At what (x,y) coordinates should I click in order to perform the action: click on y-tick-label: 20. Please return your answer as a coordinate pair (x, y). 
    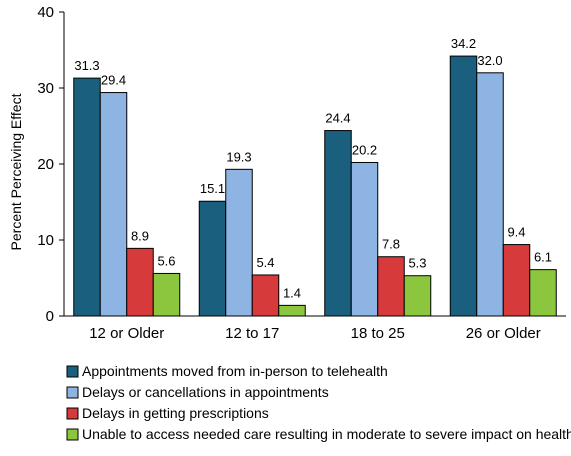
    Looking at the image, I should click on (45, 164).